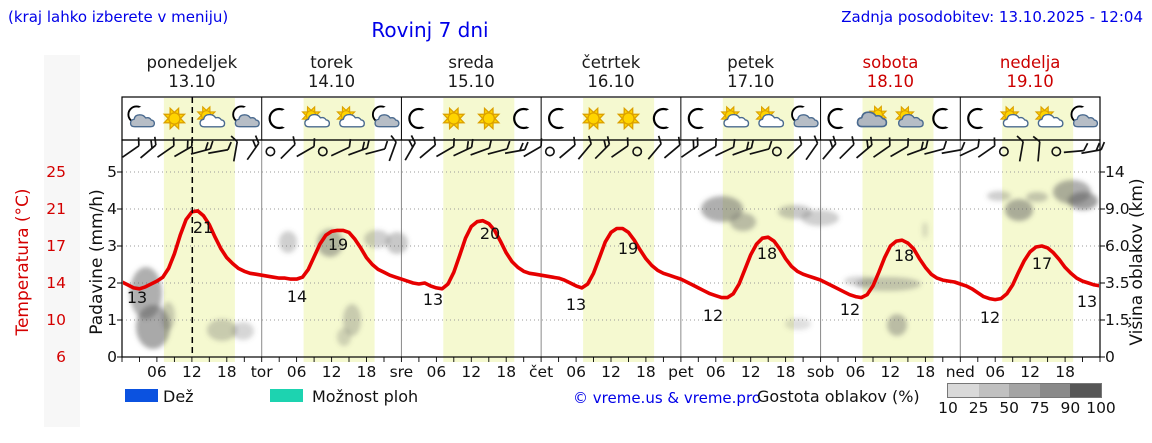 The width and height of the screenshot is (1152, 443). Describe the element at coordinates (1070, 408) in the screenshot. I see `density-tick-label: 90` at that location.